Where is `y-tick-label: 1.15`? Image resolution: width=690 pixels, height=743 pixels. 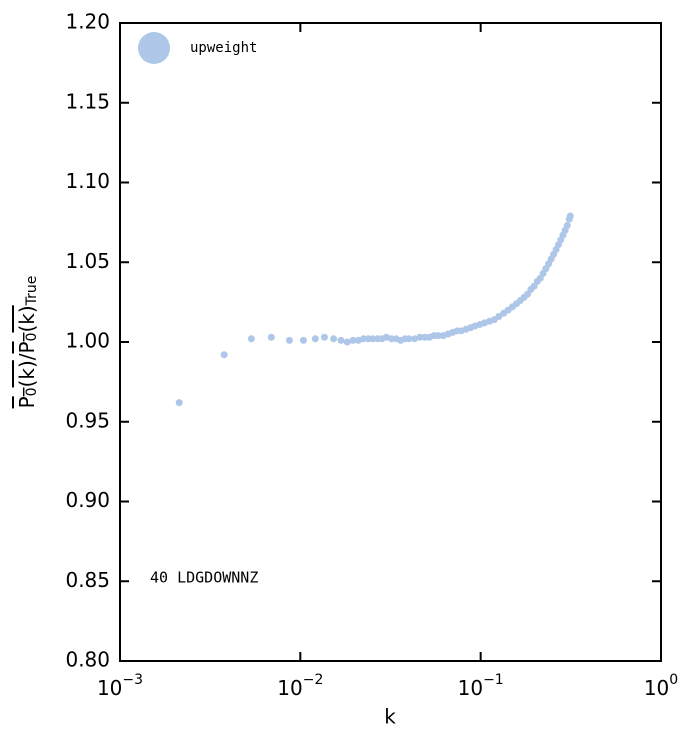
y-tick-label: 1.15 is located at coordinates (87, 101).